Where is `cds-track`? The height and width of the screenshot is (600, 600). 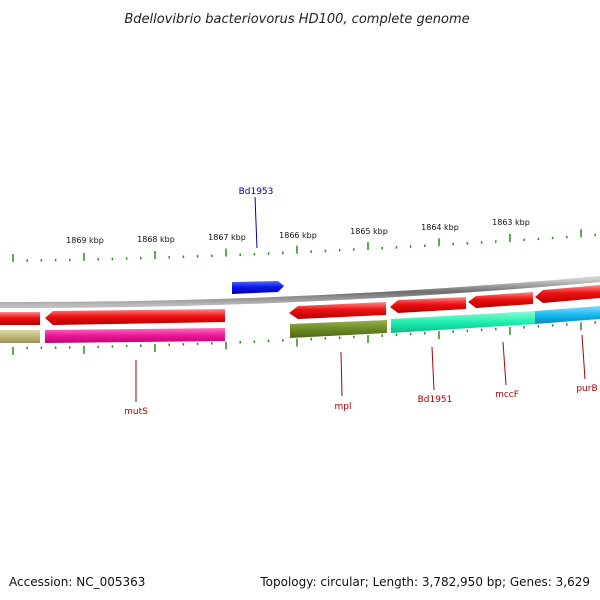 cds-track is located at coordinates (300, 305).